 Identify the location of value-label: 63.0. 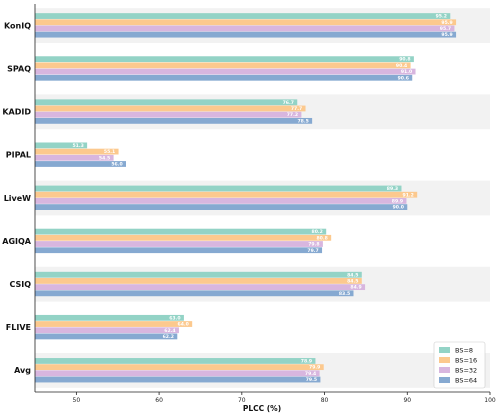
(174, 318).